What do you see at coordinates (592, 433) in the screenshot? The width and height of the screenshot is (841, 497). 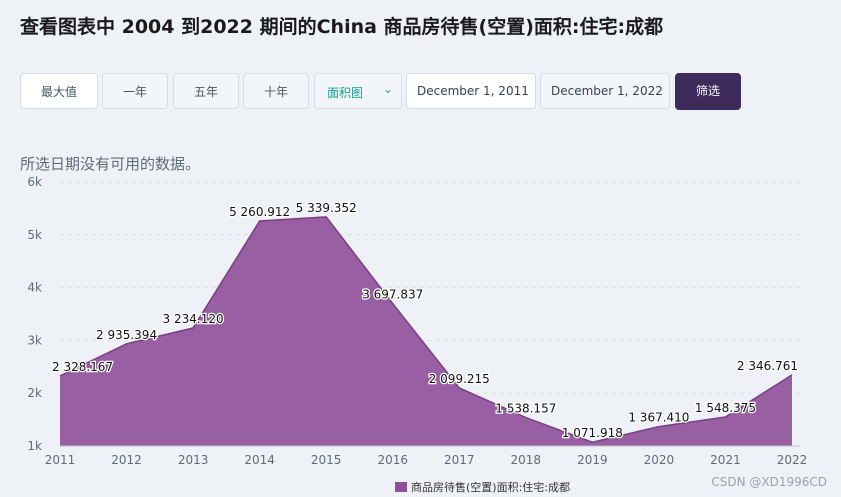 I see `data-label: 1 071.918` at bounding box center [592, 433].